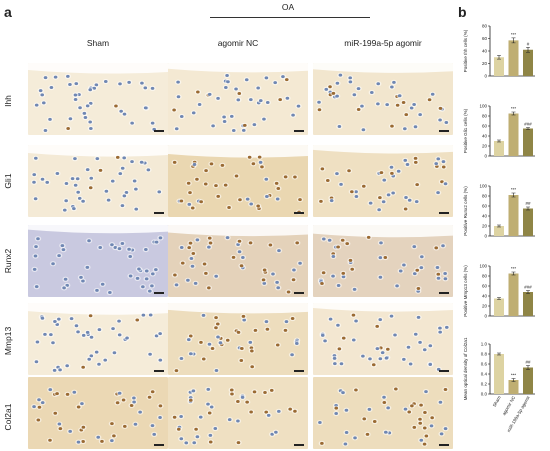 The width and height of the screenshot is (550, 451). I want to click on panel-b-label: b, so click(462, 12).